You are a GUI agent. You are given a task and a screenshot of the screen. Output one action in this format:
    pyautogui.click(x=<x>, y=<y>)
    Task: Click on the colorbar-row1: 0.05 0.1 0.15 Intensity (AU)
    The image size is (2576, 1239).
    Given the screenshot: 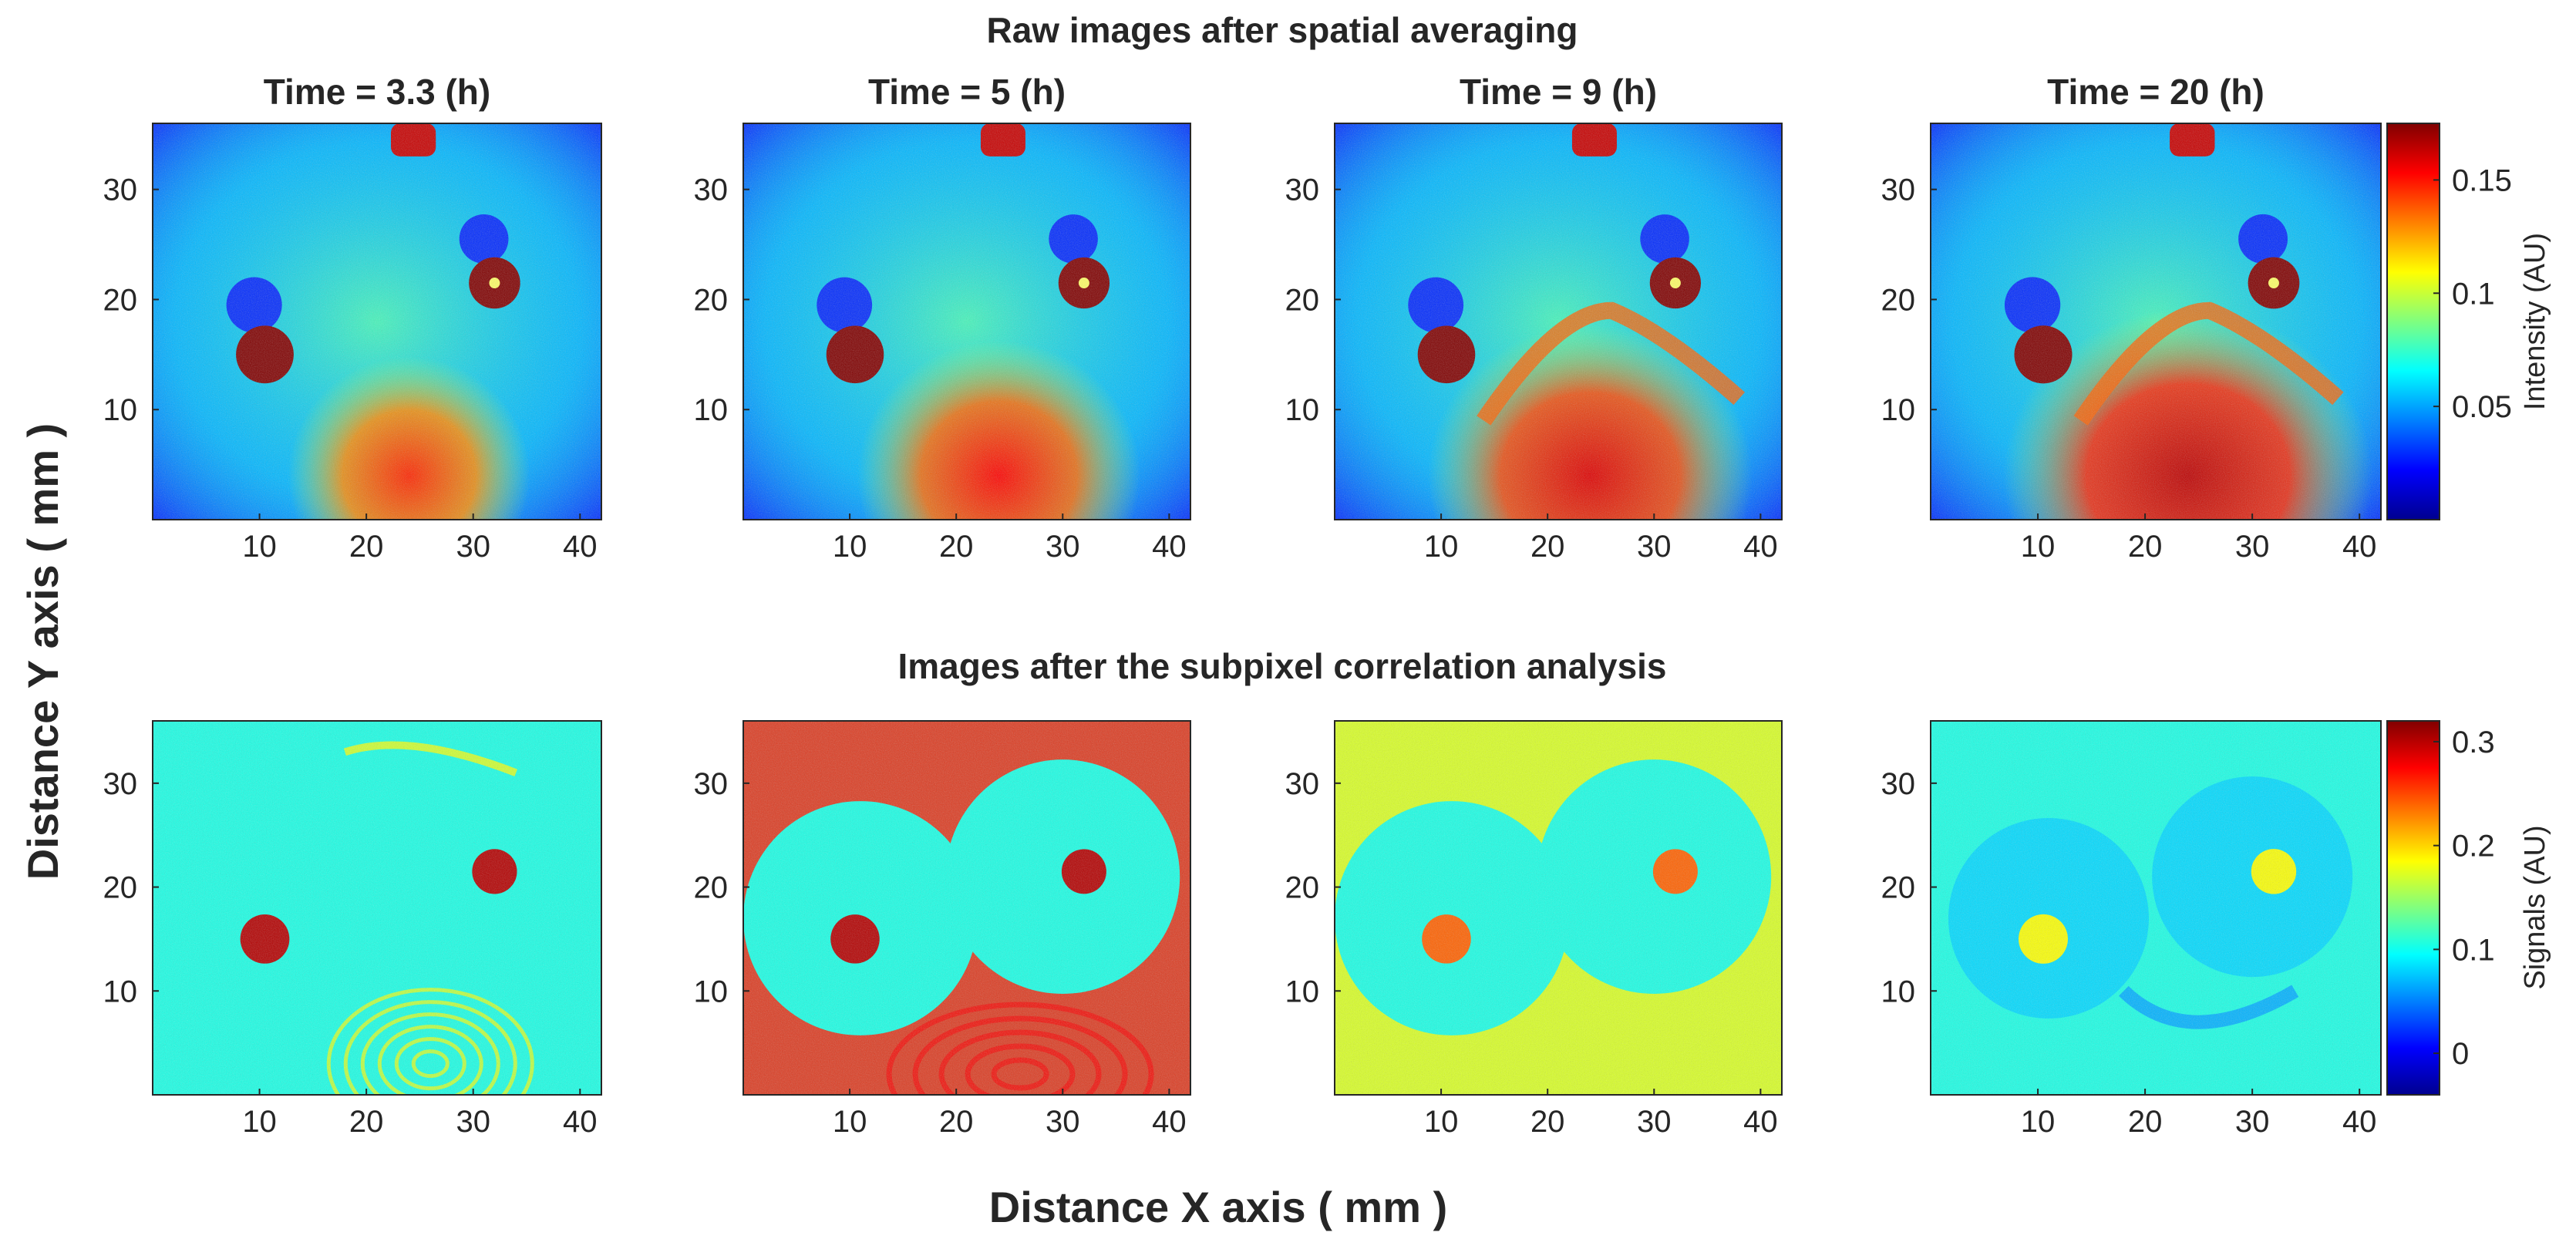 What is the action you would take?
    pyautogui.click(x=2468, y=321)
    